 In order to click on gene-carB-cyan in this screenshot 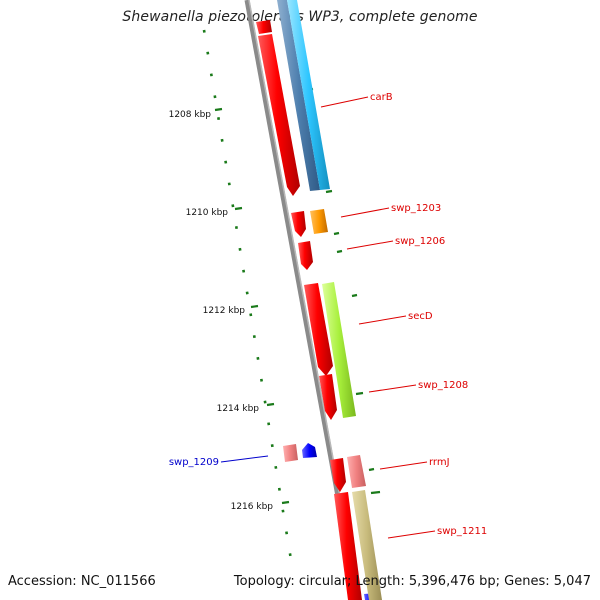, I will do `click(308, 95)`.